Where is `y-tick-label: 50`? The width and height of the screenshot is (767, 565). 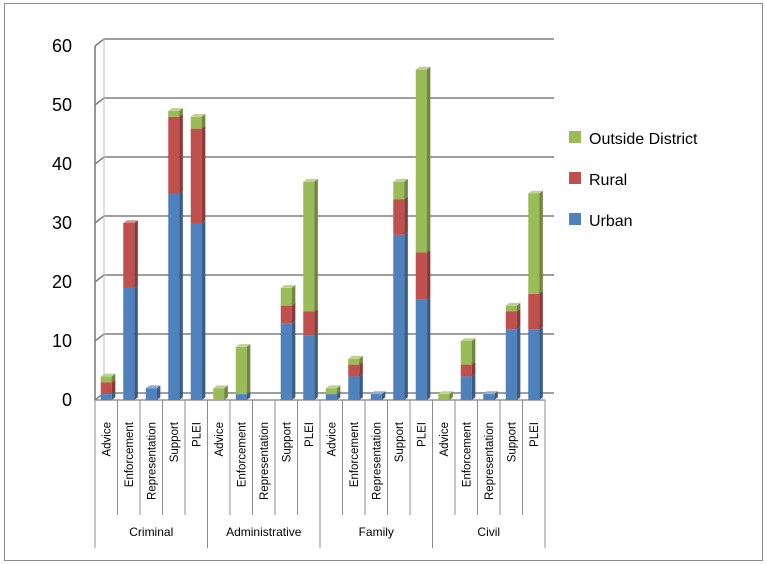
y-tick-label: 50 is located at coordinates (62, 105).